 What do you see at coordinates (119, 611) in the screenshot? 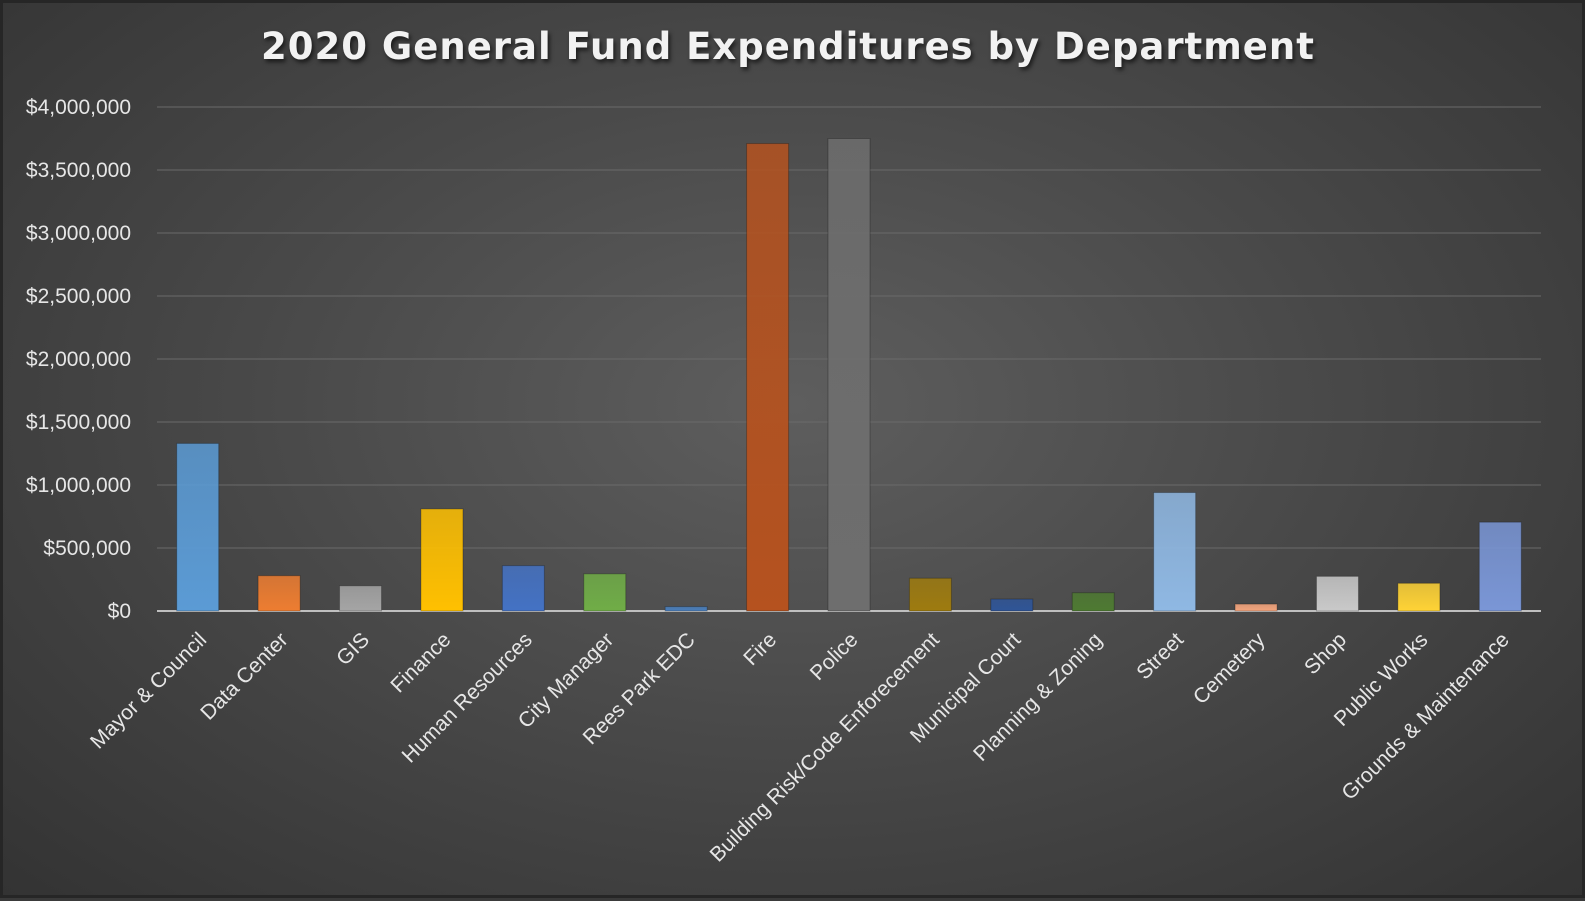
I see `y-tick-label: $0` at bounding box center [119, 611].